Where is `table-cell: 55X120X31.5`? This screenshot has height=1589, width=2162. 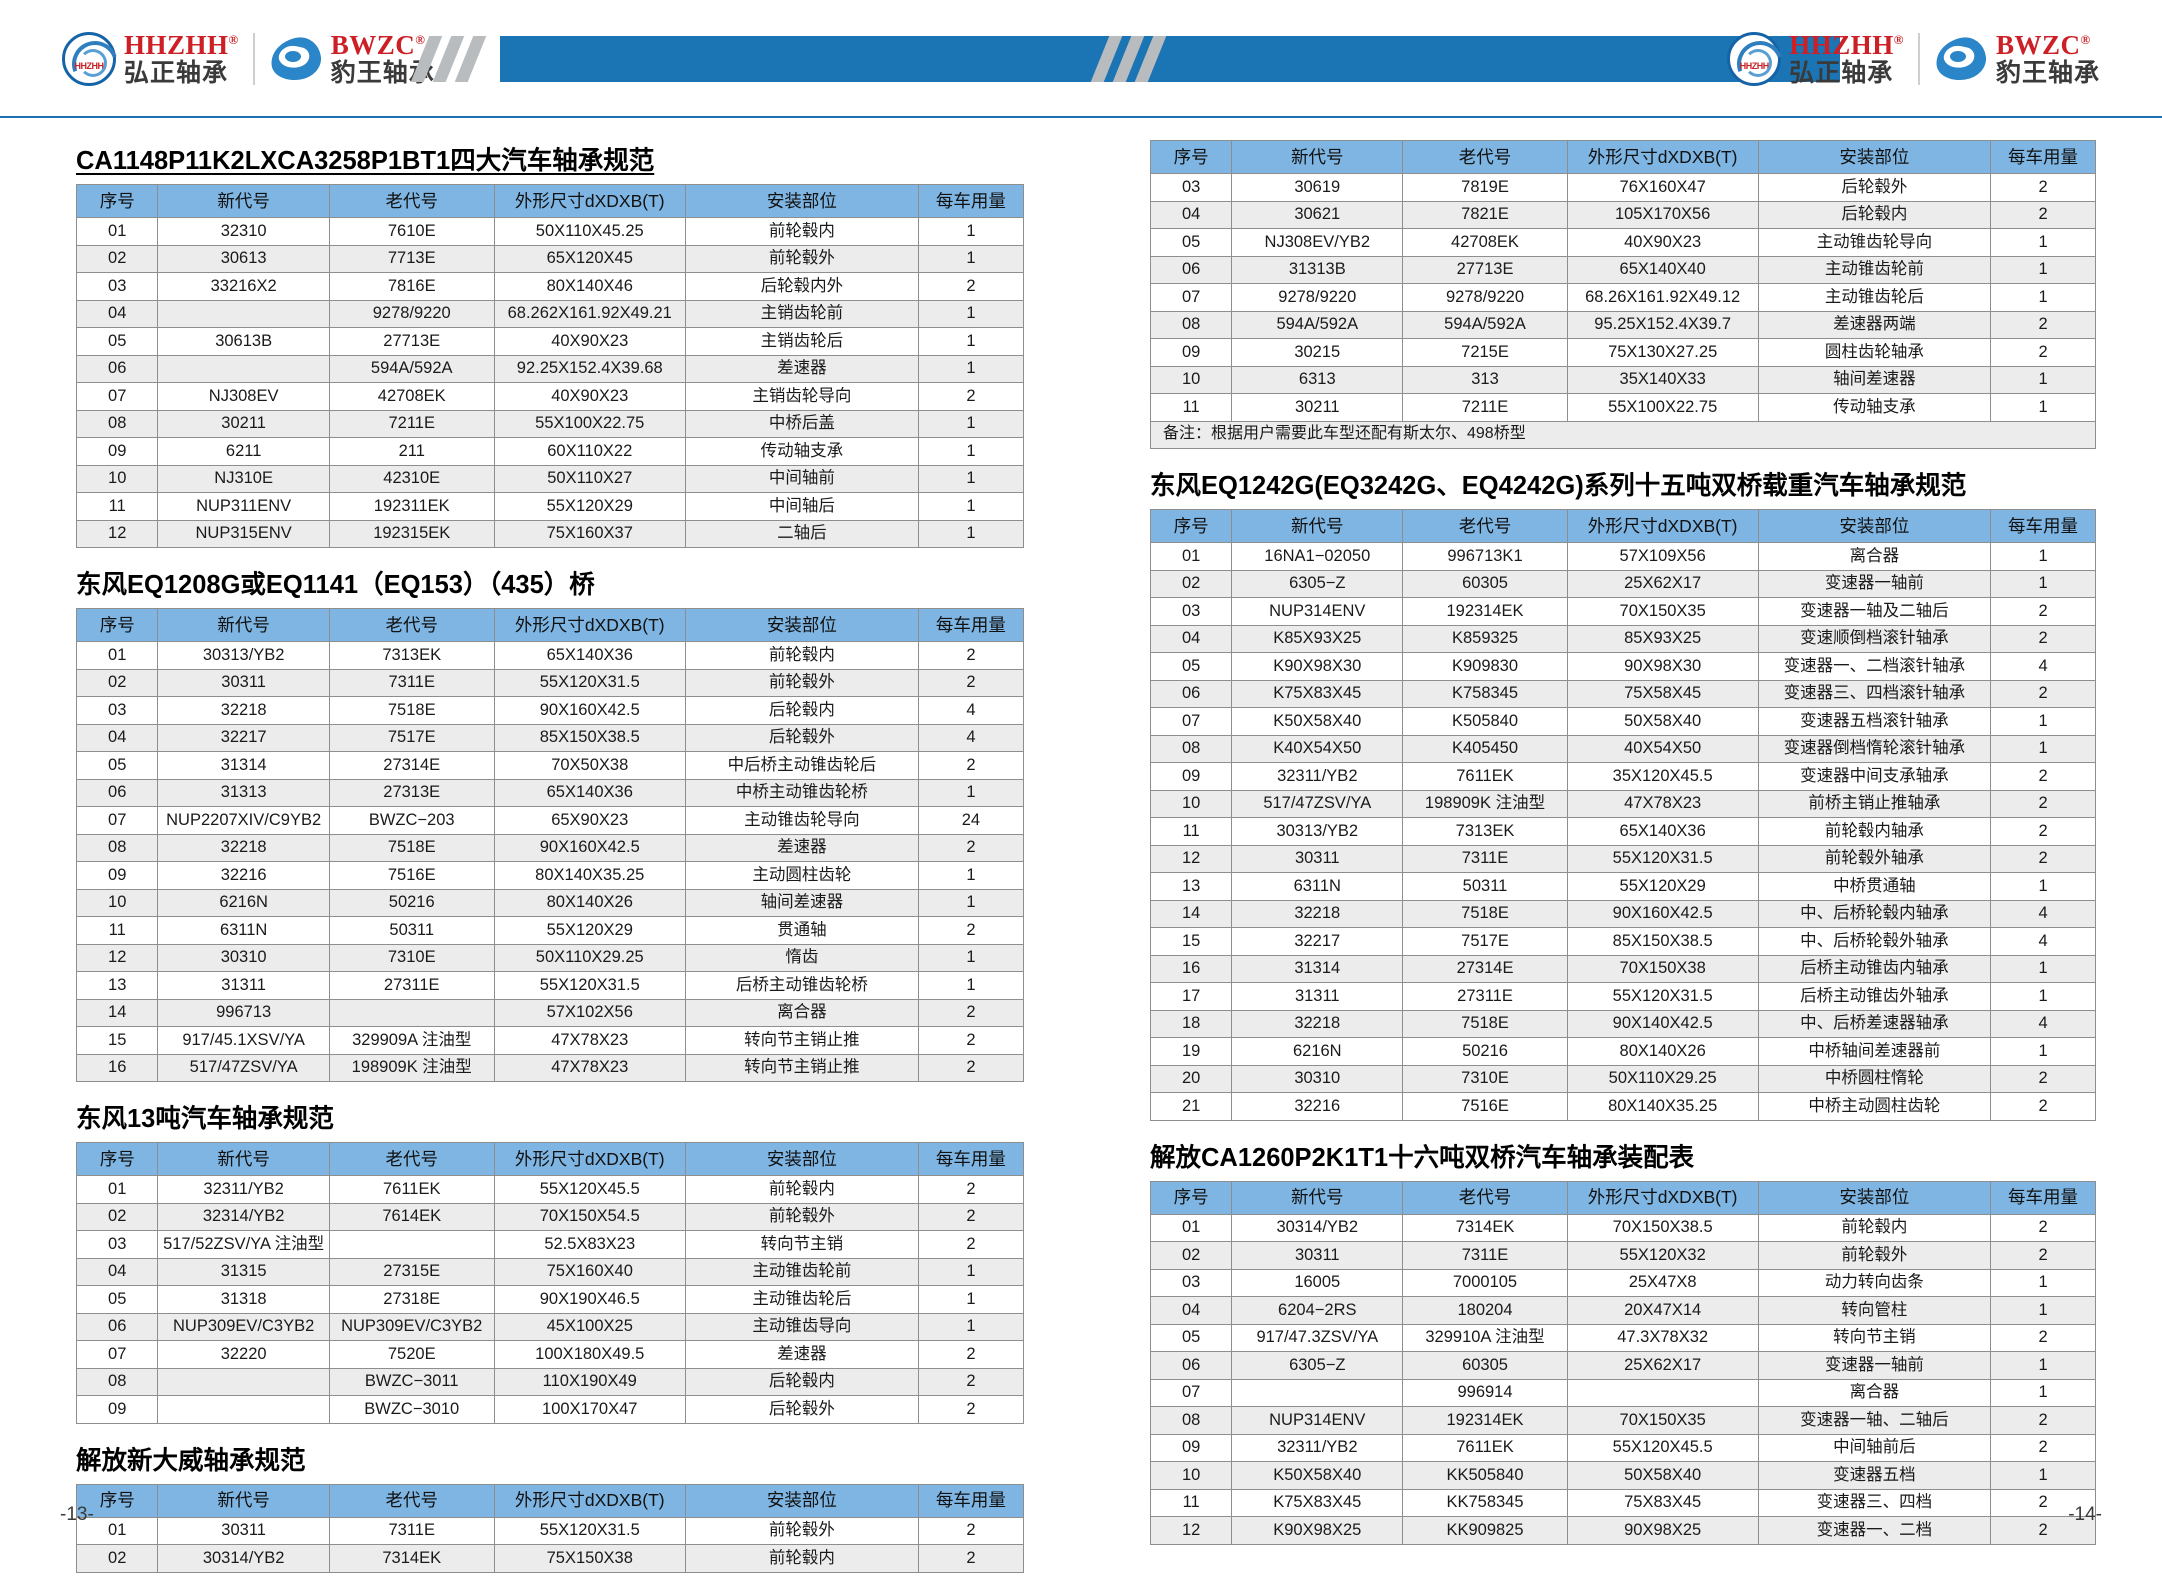
table-cell: 55X120X31.5 is located at coordinates (589, 985).